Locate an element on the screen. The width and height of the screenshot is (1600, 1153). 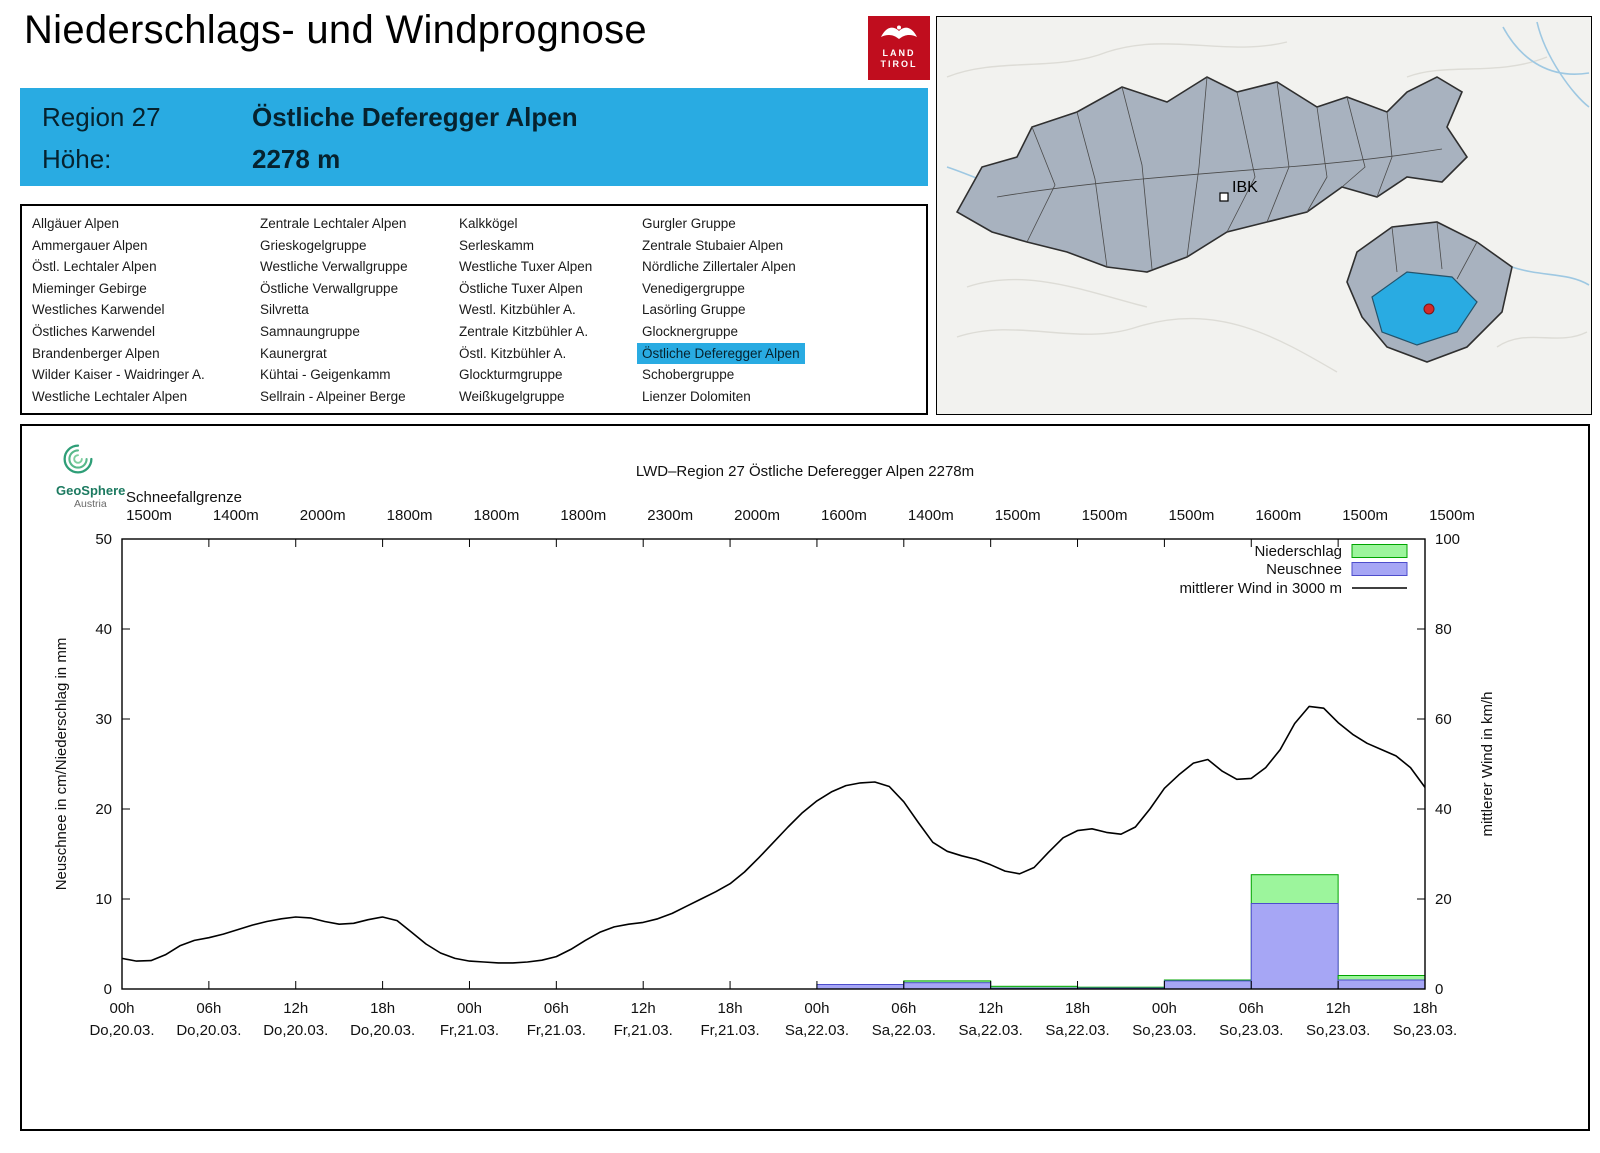
snowline-label: Schneefallgrenze is located at coordinates (184, 497).